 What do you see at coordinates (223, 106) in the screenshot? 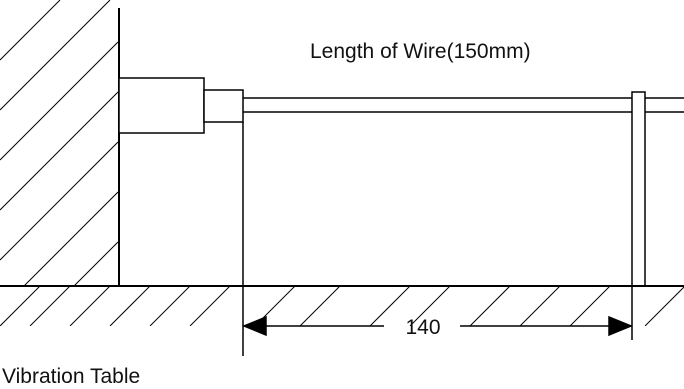
I see `clamp-insert` at bounding box center [223, 106].